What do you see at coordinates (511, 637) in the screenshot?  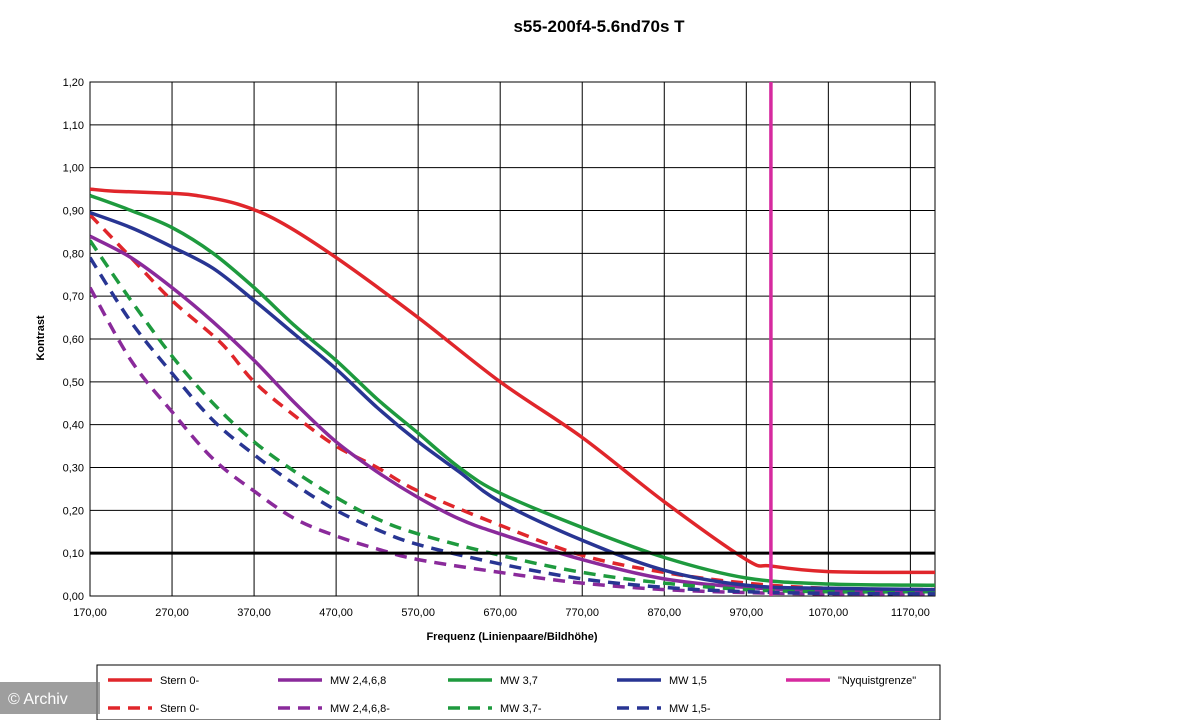 I see `x-axis-label: Frequenz (Linienpaare/Bildhöhe)` at bounding box center [511, 637].